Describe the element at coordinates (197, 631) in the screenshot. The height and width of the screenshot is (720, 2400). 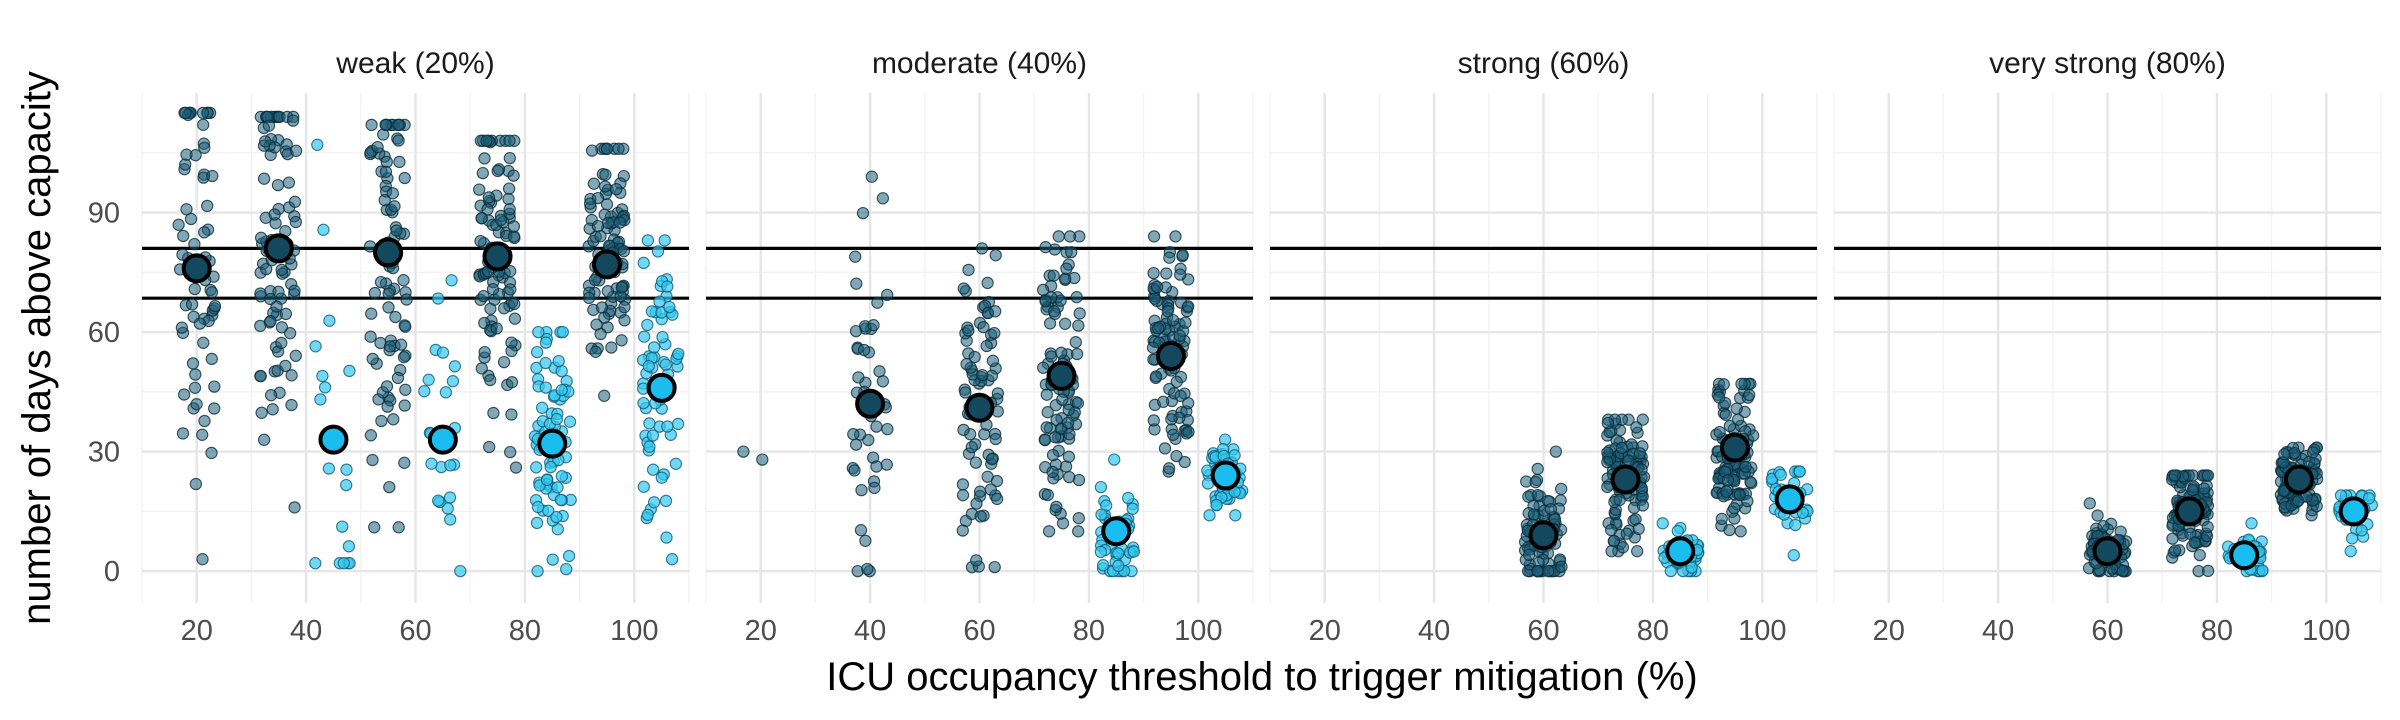
I see `x-tick-label: 20` at that location.